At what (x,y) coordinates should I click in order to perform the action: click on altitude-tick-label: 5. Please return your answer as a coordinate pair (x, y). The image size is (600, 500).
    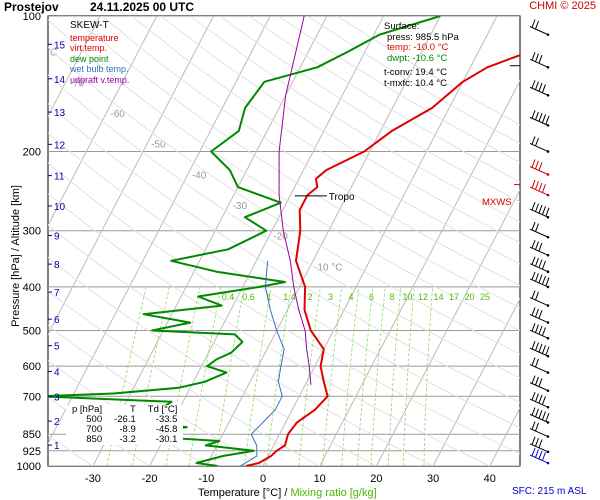
    Looking at the image, I should click on (57, 347).